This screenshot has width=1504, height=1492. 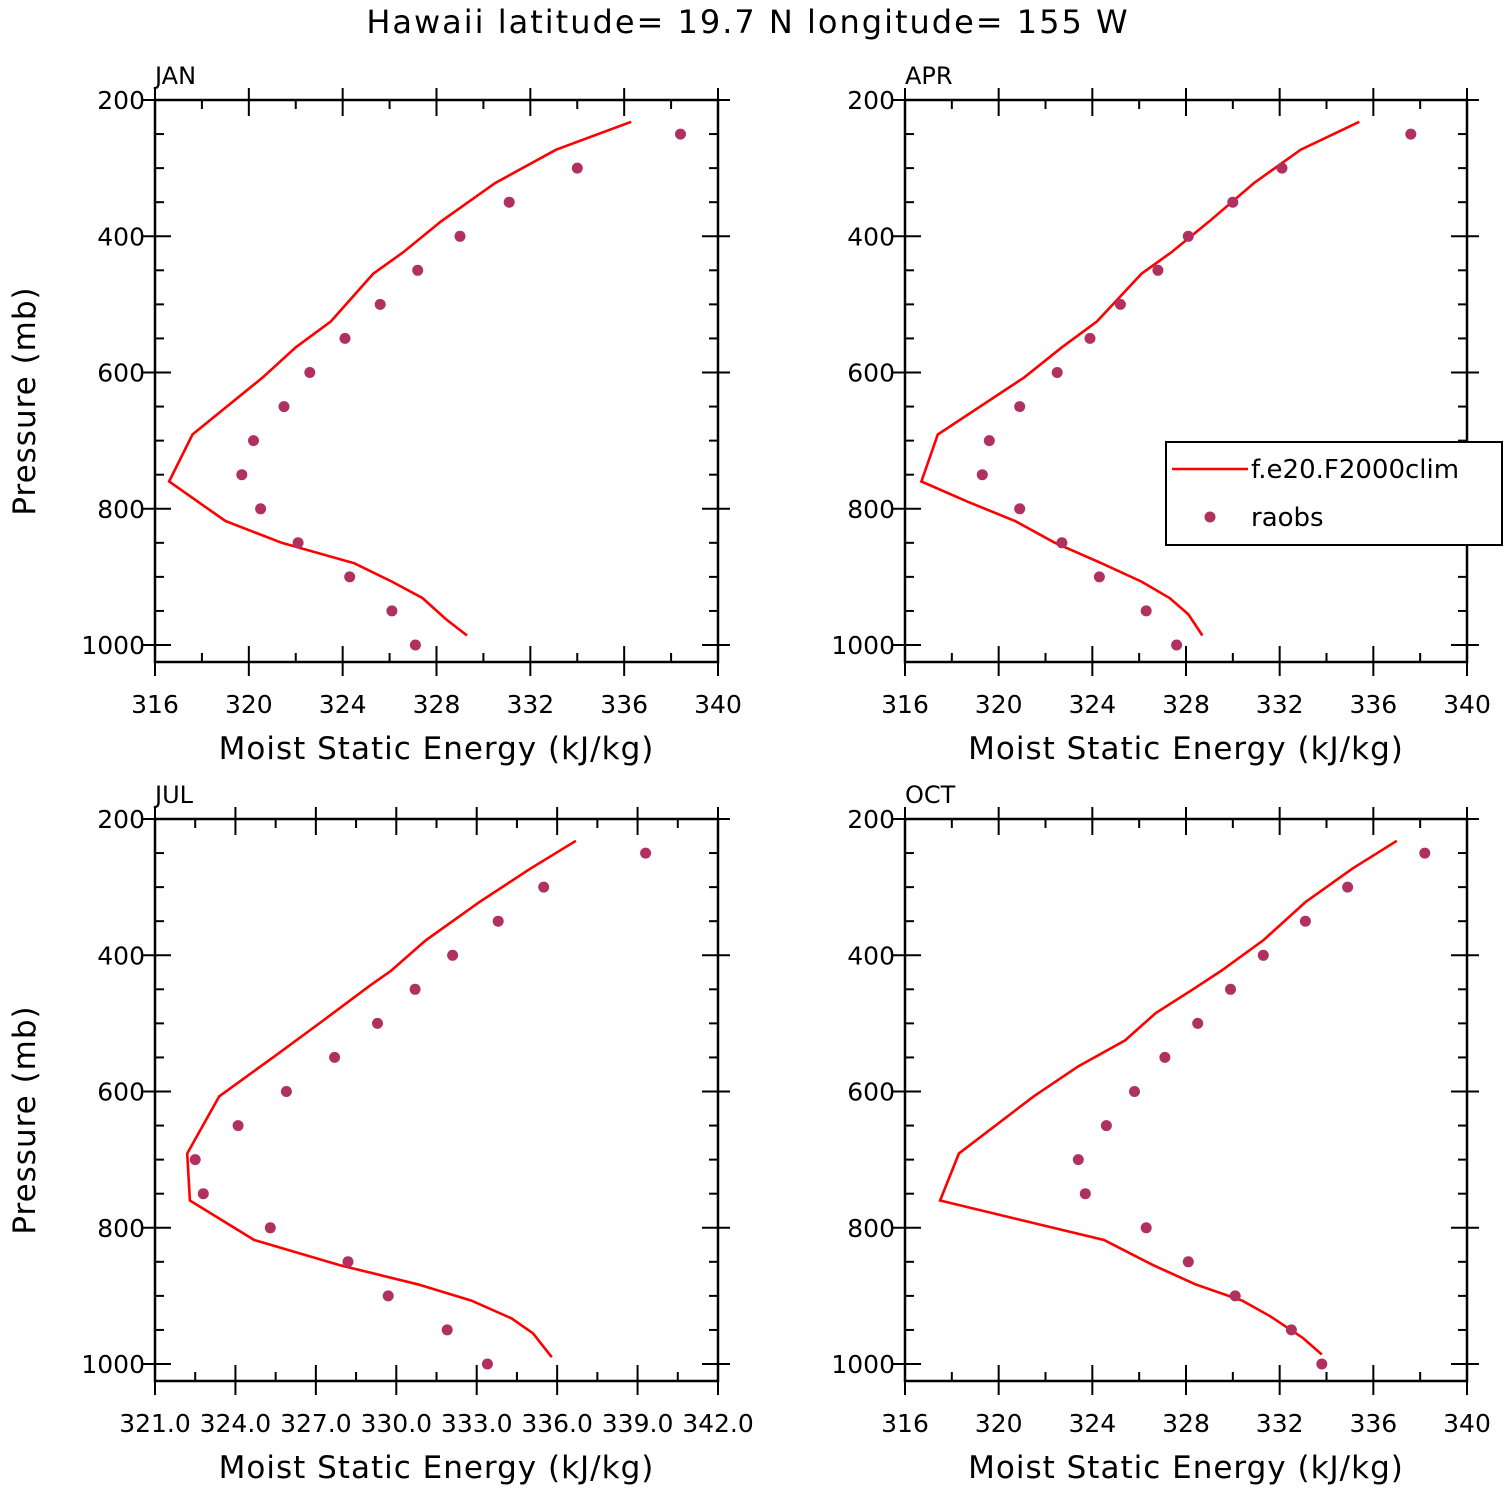 What do you see at coordinates (638, 1423) in the screenshot?
I see `x-tick-label: 339.0` at bounding box center [638, 1423].